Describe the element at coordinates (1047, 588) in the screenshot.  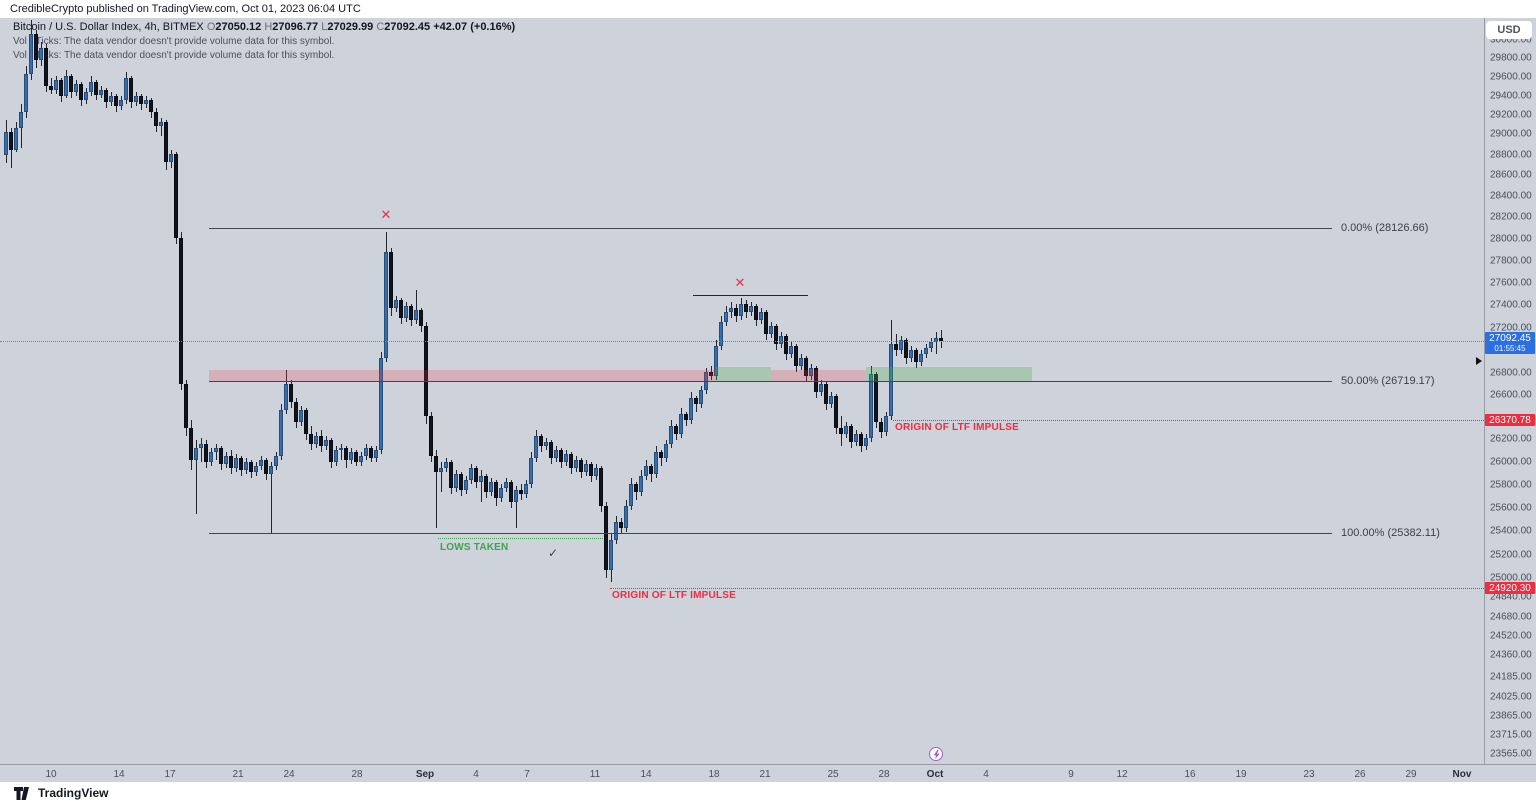
I see `origin-ltf-impulse-lower` at that location.